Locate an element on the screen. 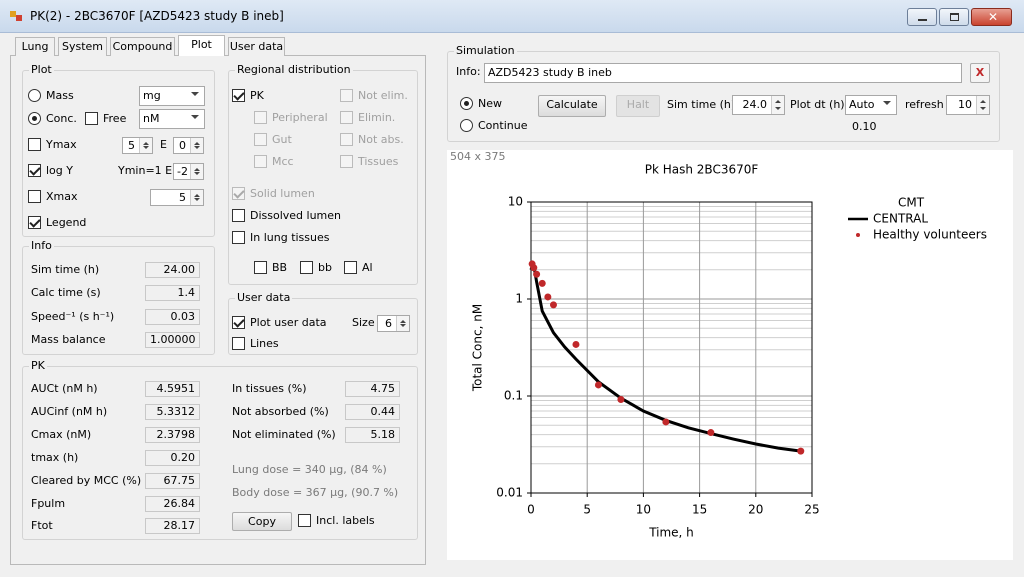 Image resolution: width=1024 pixels, height=577 pixels. radio-button: Mass is located at coordinates (103, 96).